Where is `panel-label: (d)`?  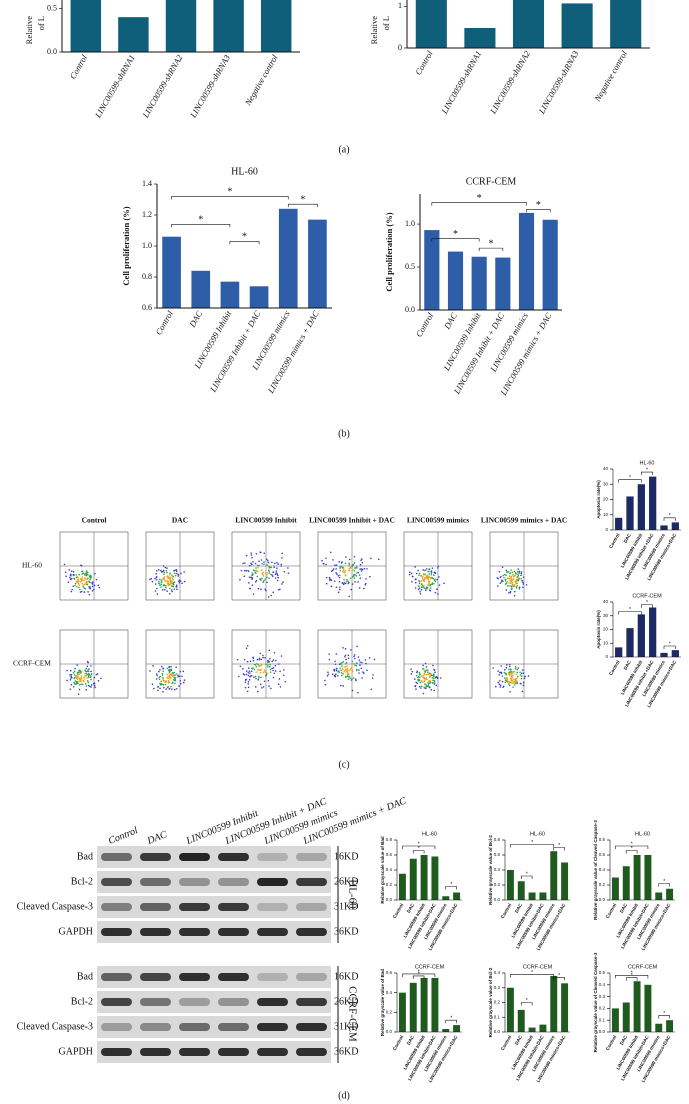 panel-label: (d) is located at coordinates (344, 1095).